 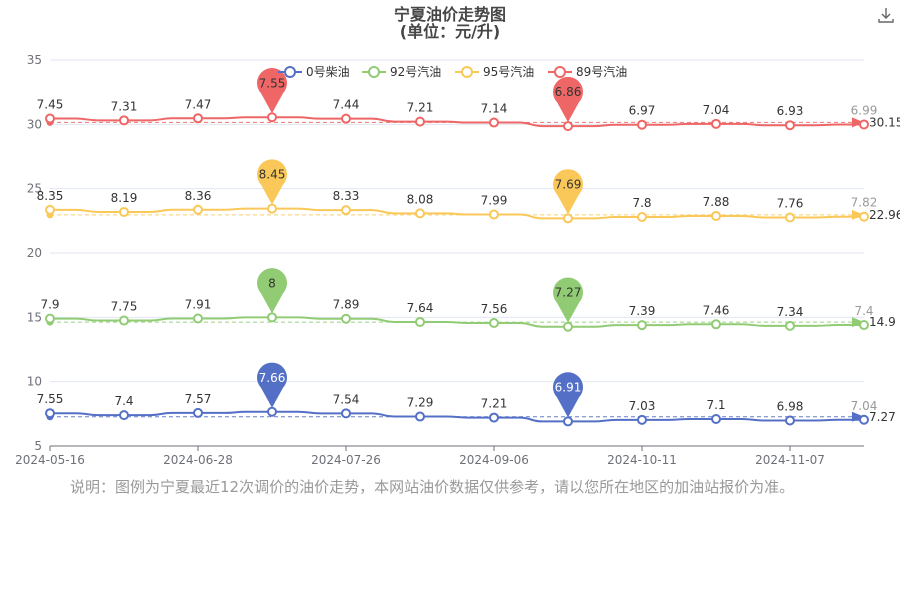 I want to click on data-label: 7.04, so click(x=716, y=110).